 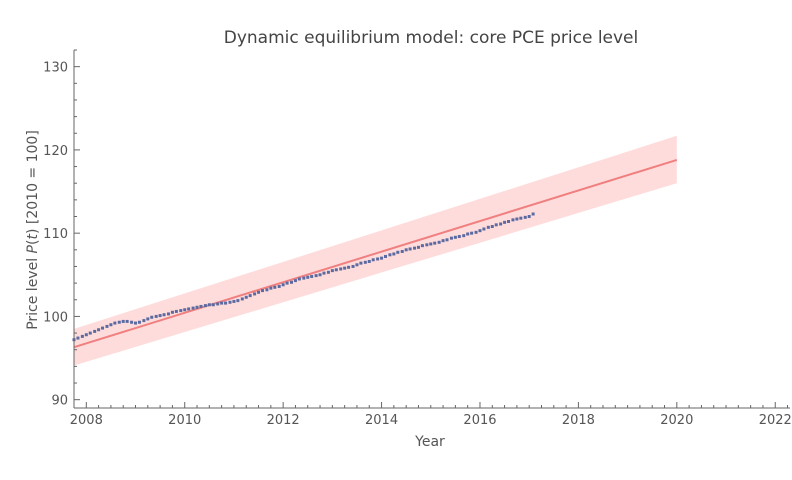 I want to click on y-tick-label: 120, so click(x=55, y=151).